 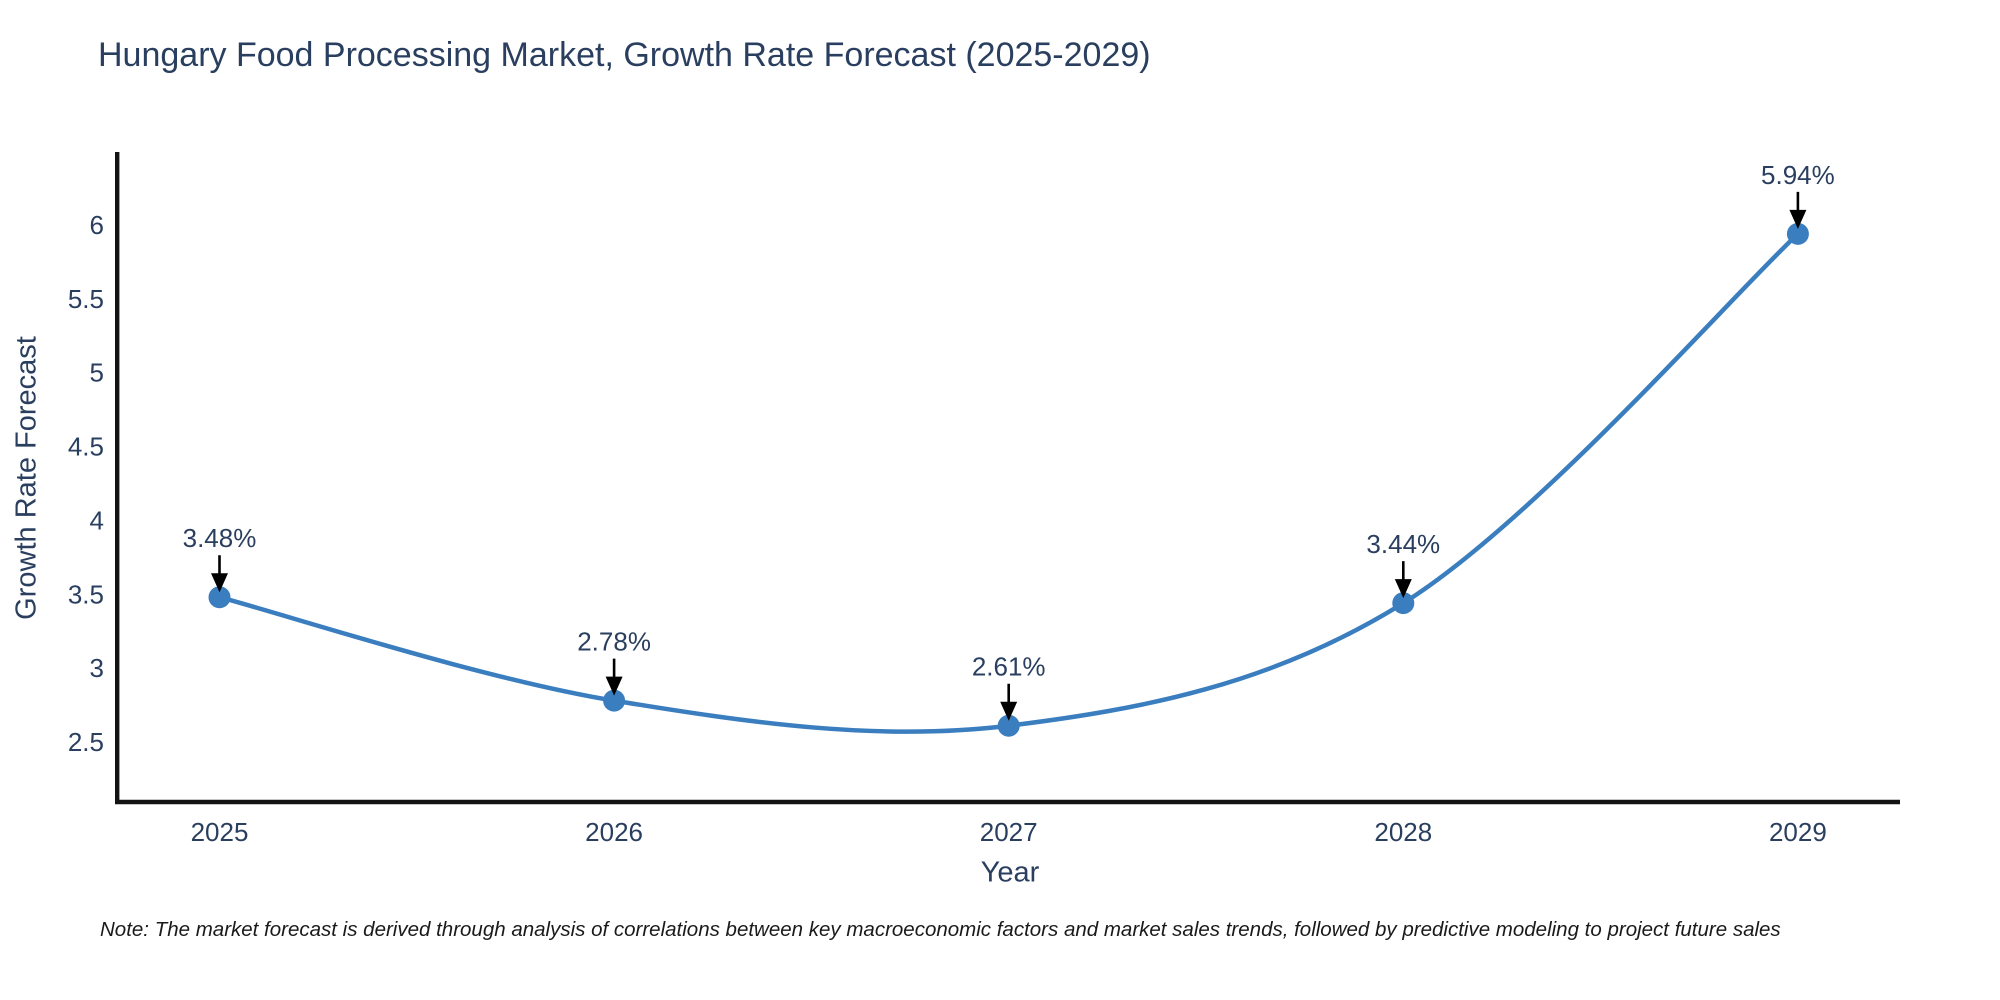 What do you see at coordinates (614, 642) in the screenshot?
I see `annotation-label-2026: 2.78%` at bounding box center [614, 642].